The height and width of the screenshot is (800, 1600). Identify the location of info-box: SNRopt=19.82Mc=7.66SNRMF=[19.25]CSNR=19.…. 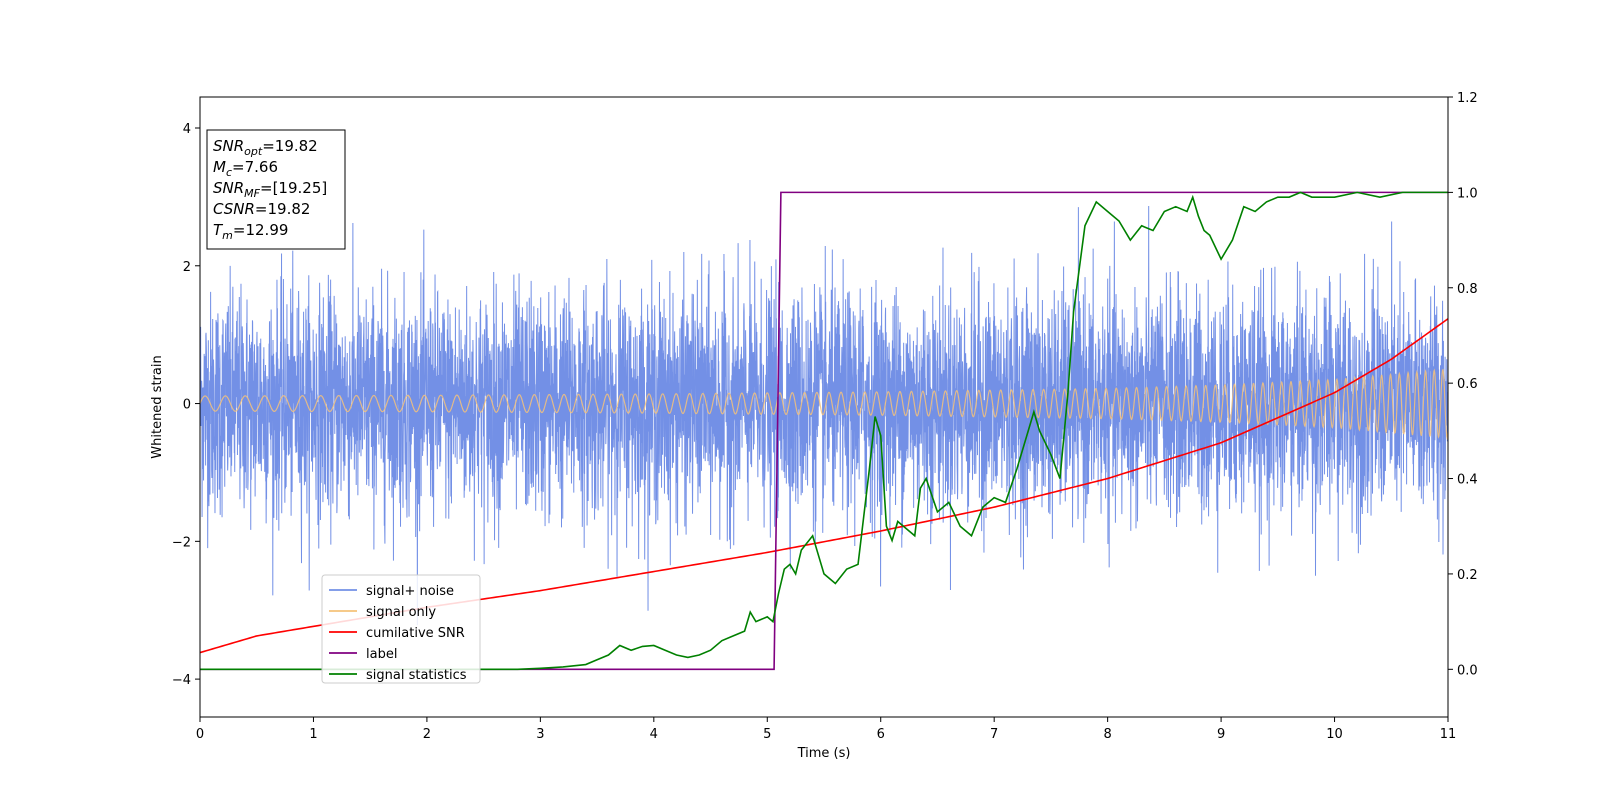
(276, 189).